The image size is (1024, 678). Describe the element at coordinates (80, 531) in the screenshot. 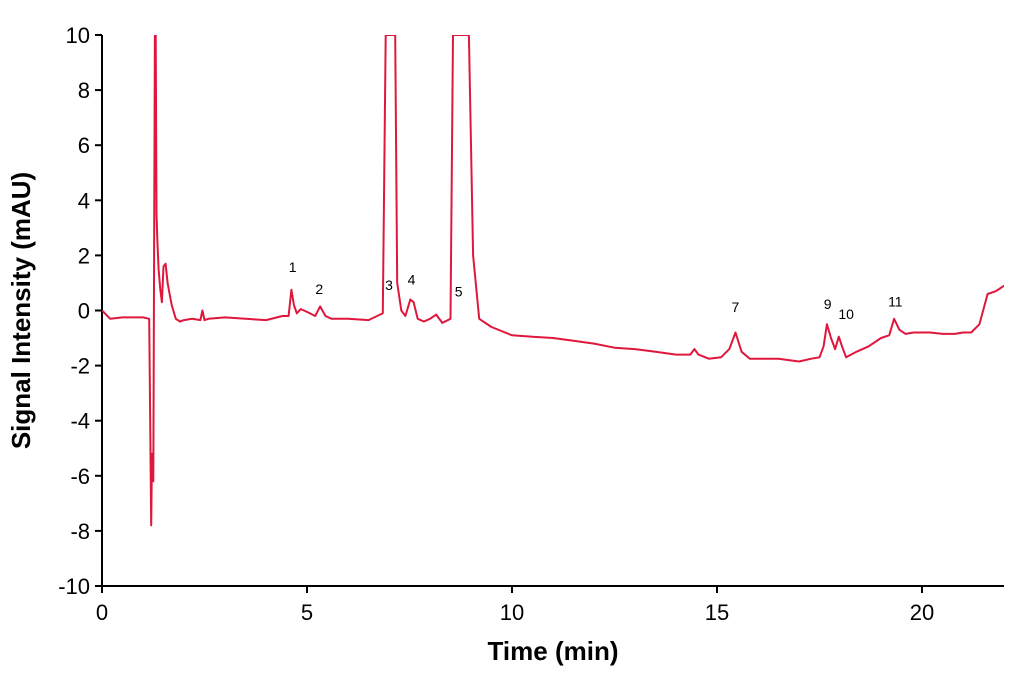

I see `y-tick-label: -8` at that location.